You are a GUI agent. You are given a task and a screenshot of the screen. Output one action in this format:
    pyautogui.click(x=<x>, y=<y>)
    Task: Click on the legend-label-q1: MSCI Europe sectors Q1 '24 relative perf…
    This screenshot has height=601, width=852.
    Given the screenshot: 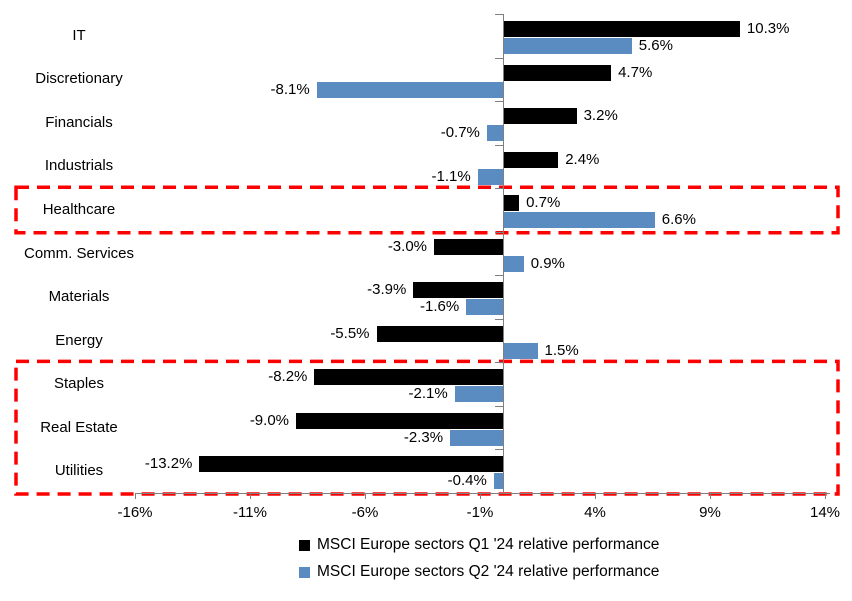 What is the action you would take?
    pyautogui.click(x=488, y=544)
    